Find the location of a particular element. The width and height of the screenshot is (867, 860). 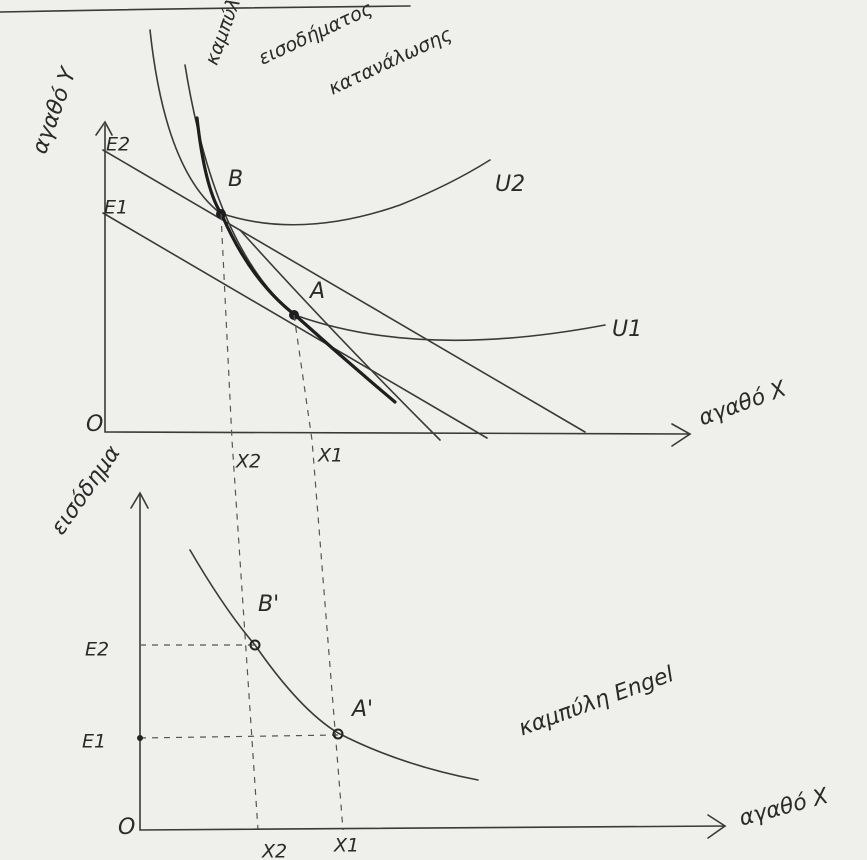

top-edge-line is located at coordinates (205, 9).